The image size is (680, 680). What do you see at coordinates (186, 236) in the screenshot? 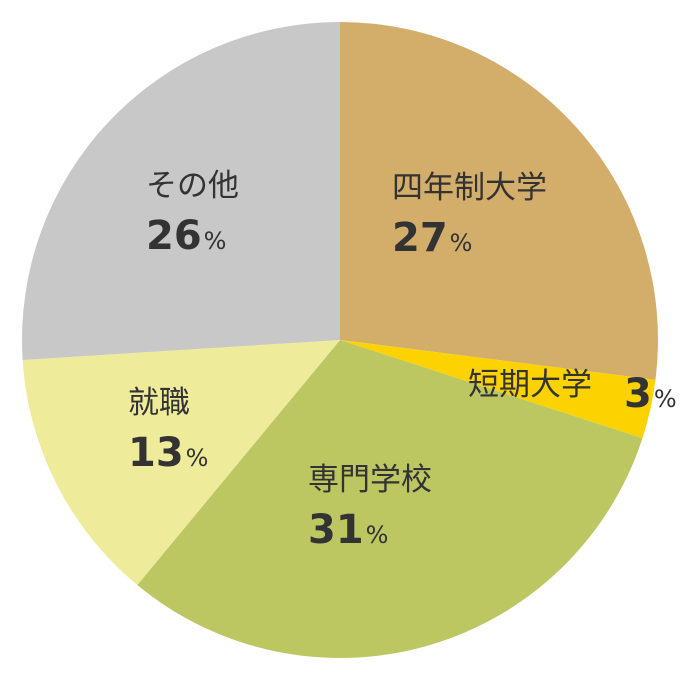
I see `slice-percent-label: 26%` at bounding box center [186, 236].